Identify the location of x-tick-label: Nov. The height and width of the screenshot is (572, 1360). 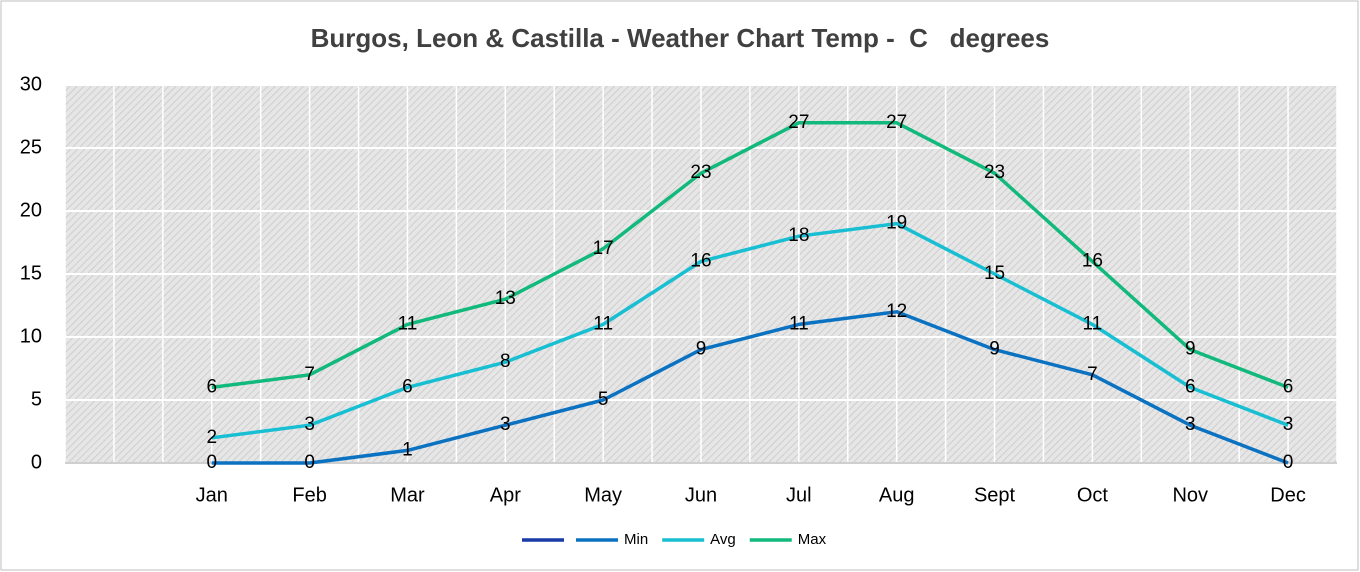
(1190, 495).